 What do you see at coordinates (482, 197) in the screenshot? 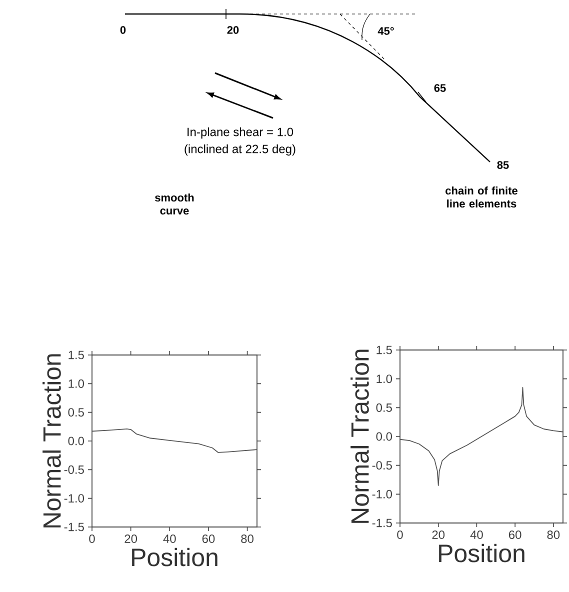
I see `chart-title: chain of finite line elements` at bounding box center [482, 197].